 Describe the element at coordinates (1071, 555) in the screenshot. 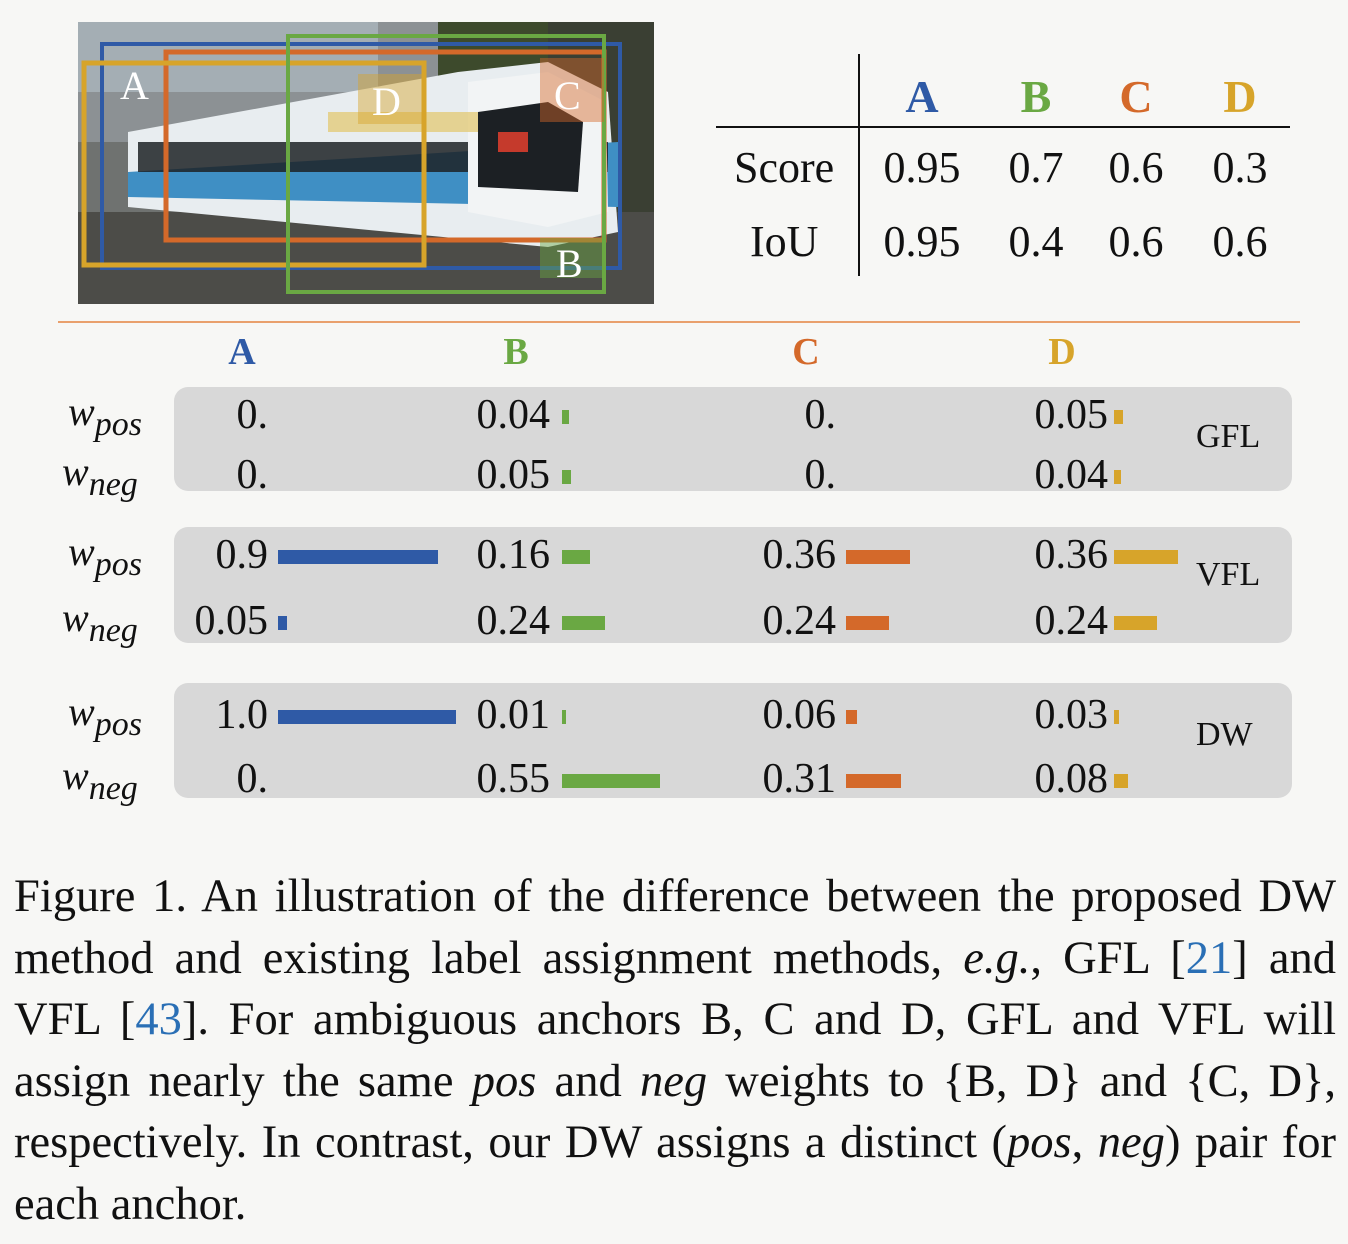

I see `weight-value-pos-d-vfl: 0.36` at that location.